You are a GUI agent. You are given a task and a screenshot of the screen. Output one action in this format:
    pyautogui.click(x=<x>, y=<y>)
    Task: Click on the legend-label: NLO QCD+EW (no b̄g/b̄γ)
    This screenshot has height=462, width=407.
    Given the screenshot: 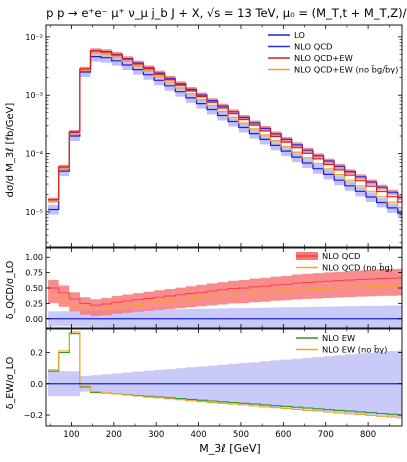 What is the action you would take?
    pyautogui.click(x=346, y=69)
    